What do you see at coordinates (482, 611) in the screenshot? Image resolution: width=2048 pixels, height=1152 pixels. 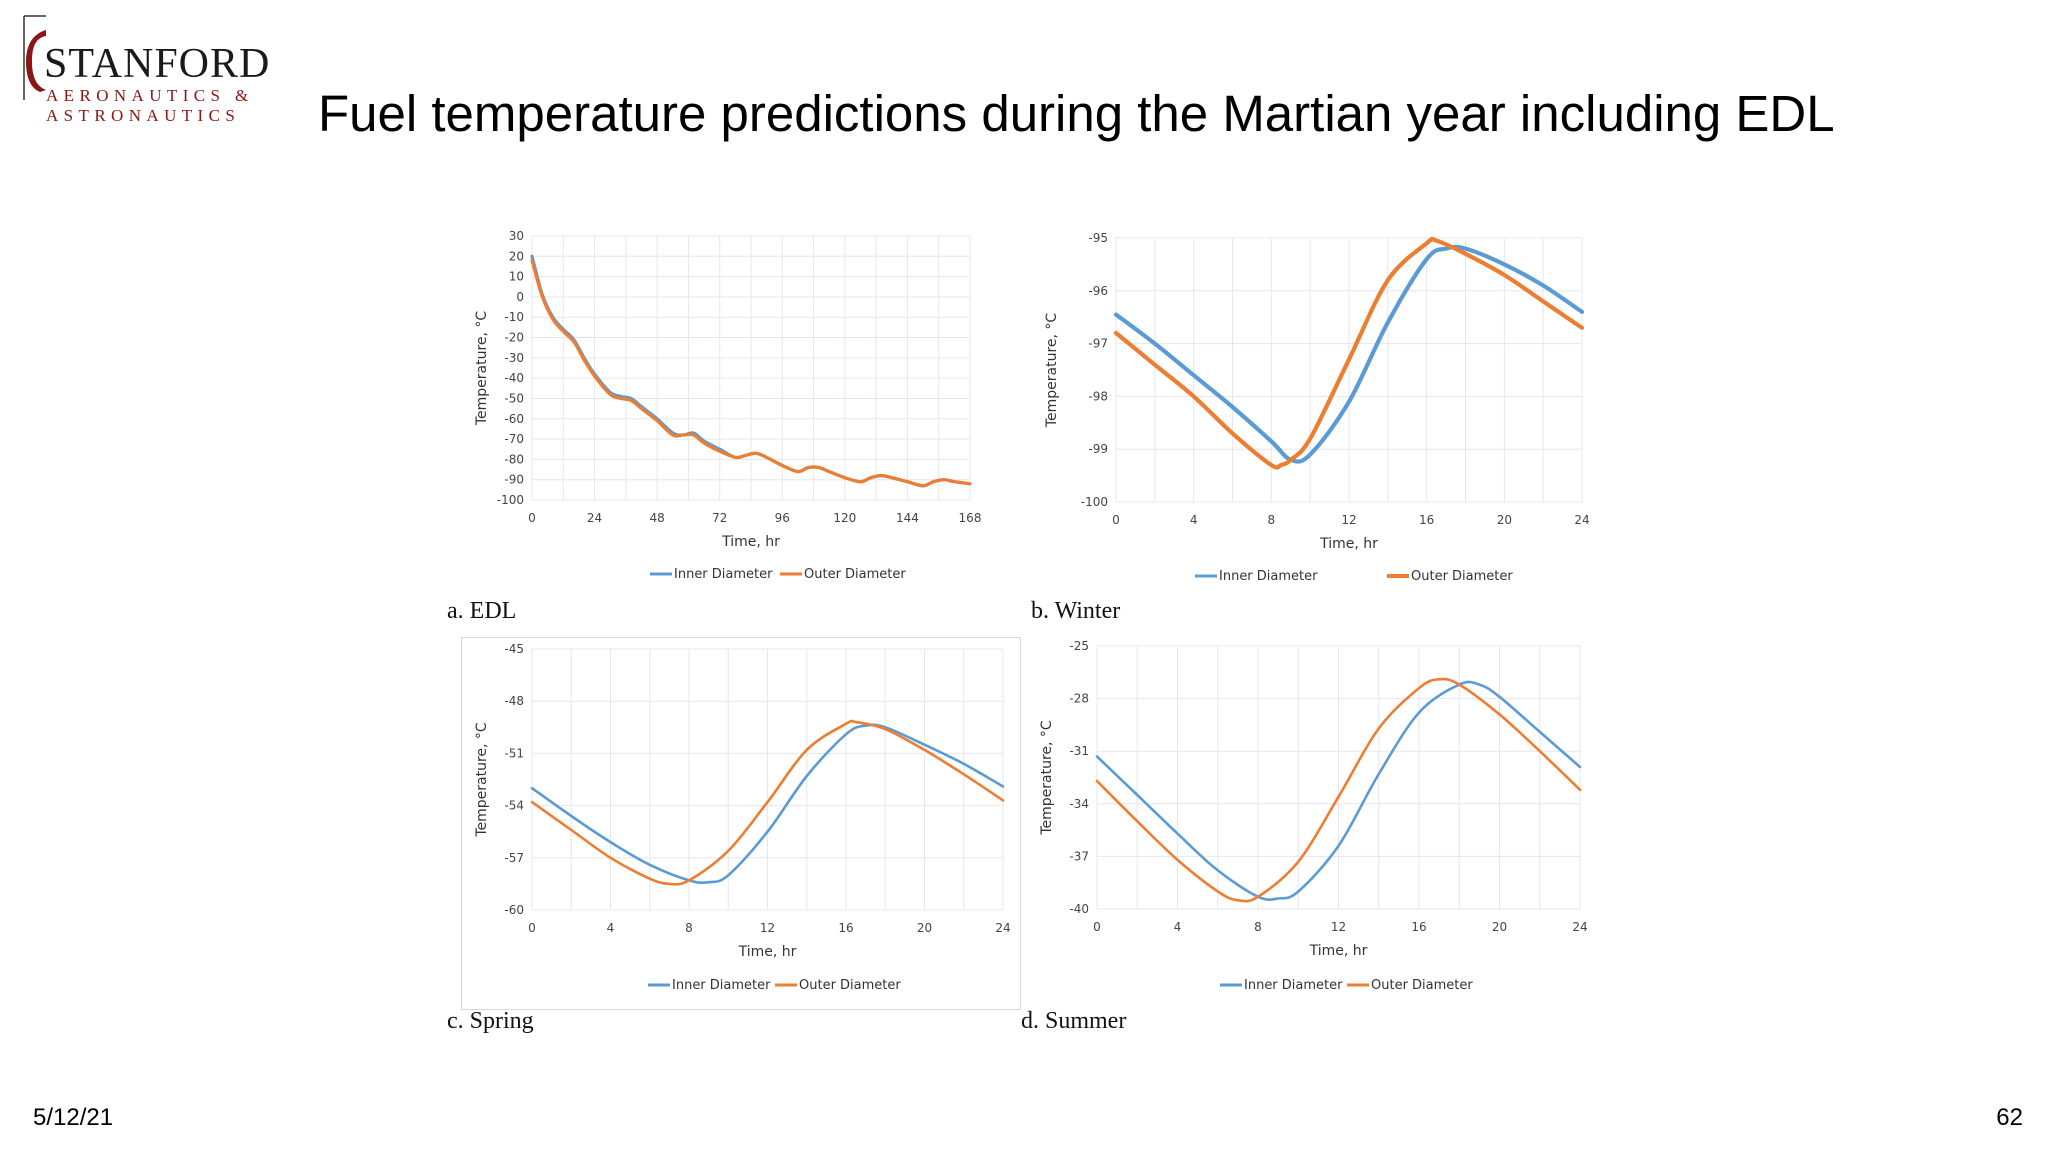 I see `caption-edl: a. EDL` at bounding box center [482, 611].